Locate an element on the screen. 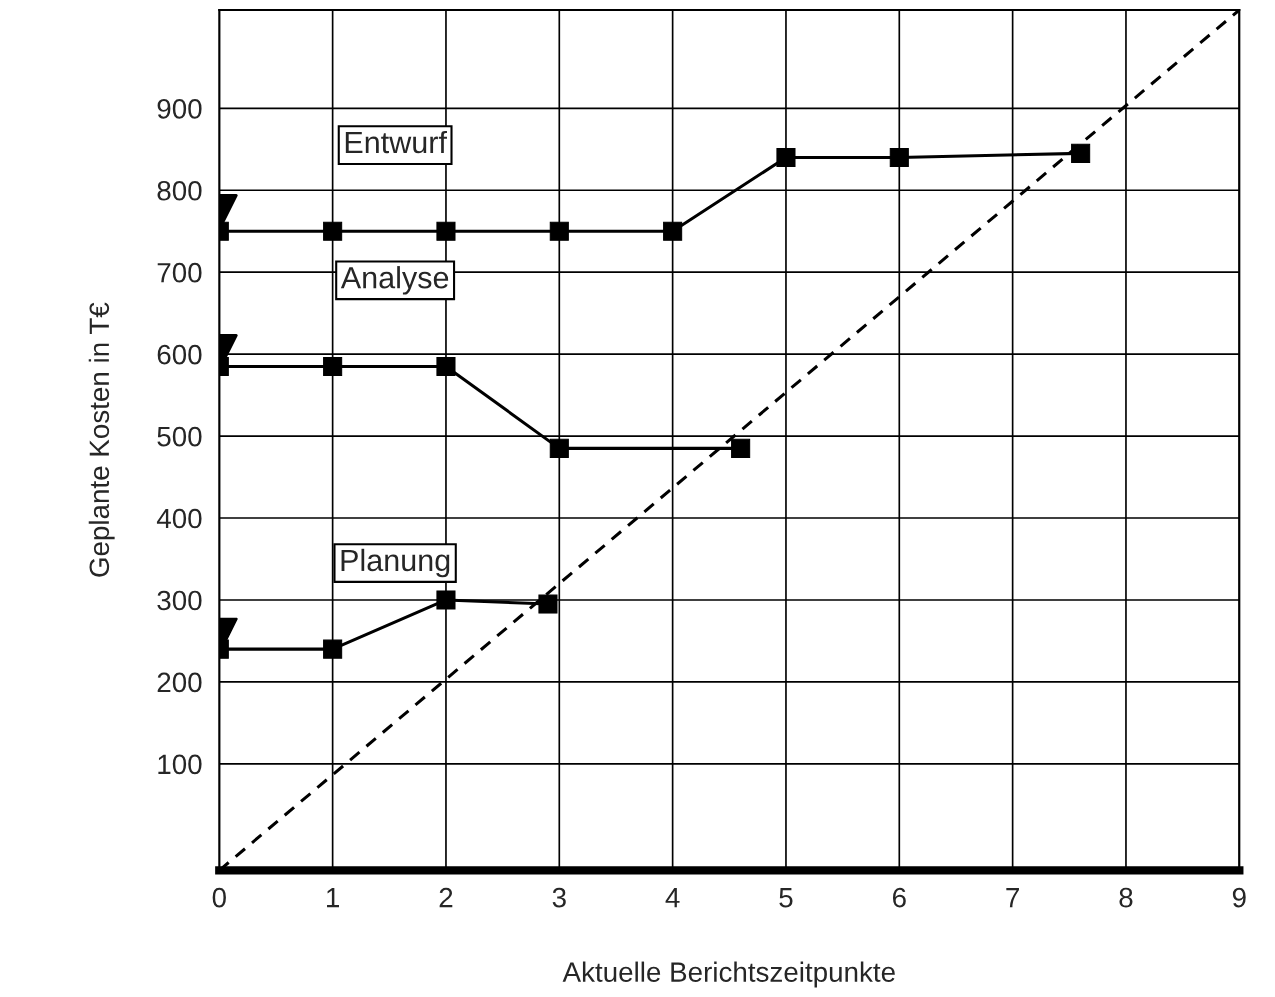  text: Analyse is located at coordinates (394, 280).